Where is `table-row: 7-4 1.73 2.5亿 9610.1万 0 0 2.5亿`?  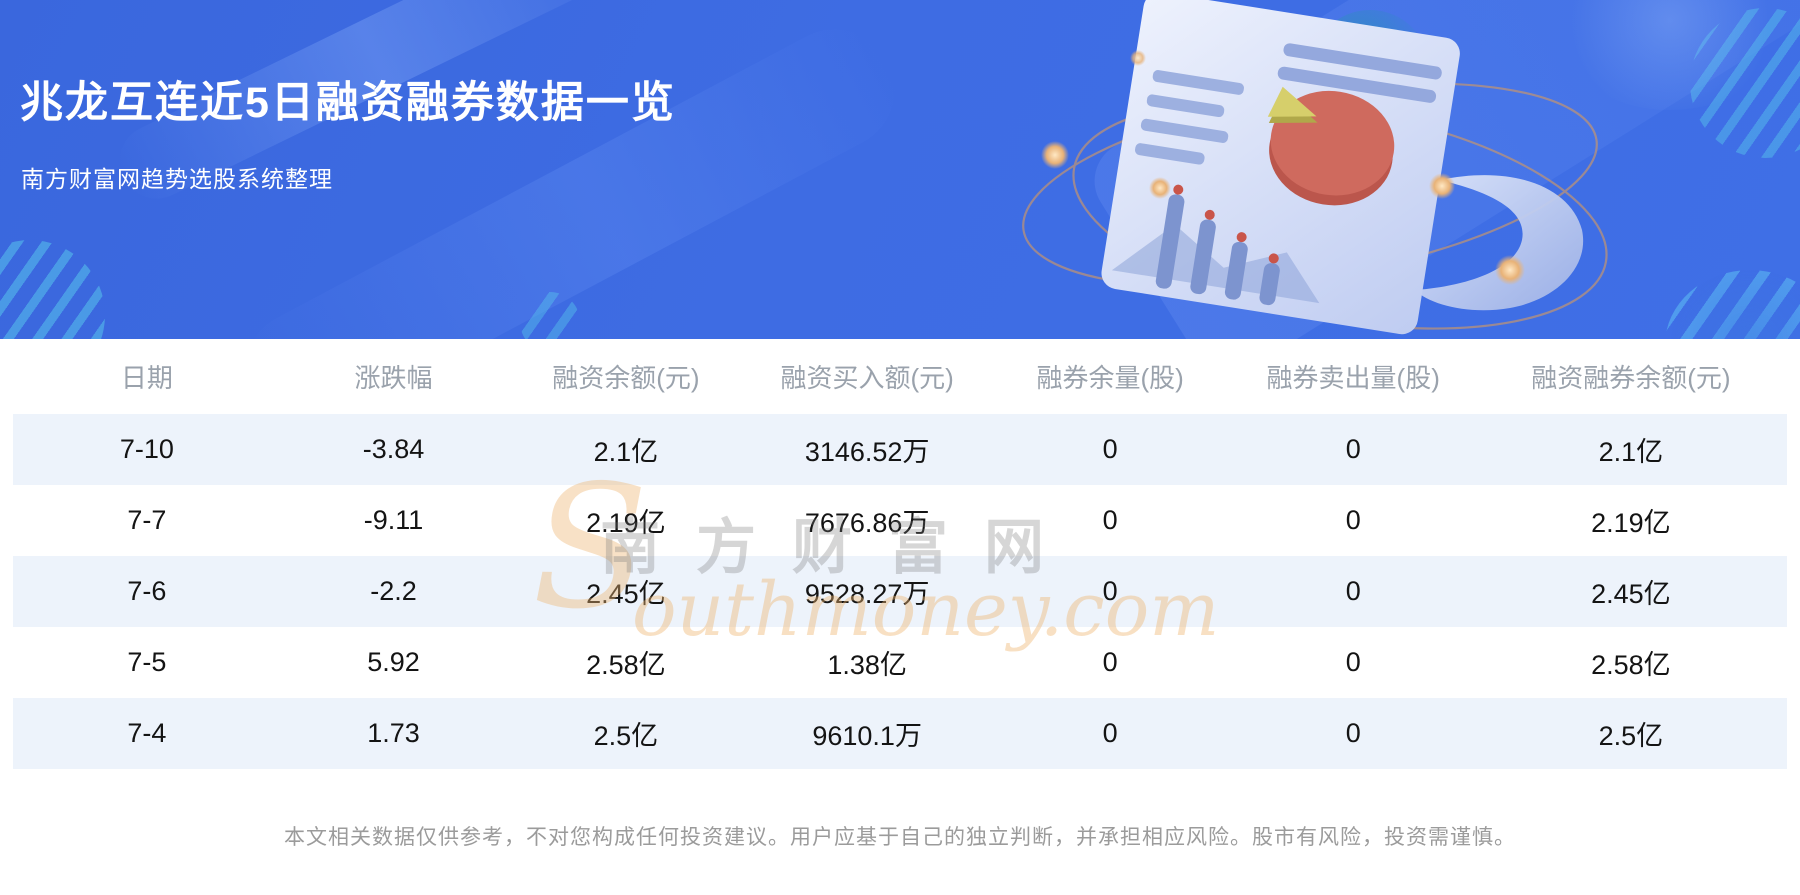 table-row: 7-4 1.73 2.5亿 9610.1万 0 0 2.5亿 is located at coordinates (900, 733).